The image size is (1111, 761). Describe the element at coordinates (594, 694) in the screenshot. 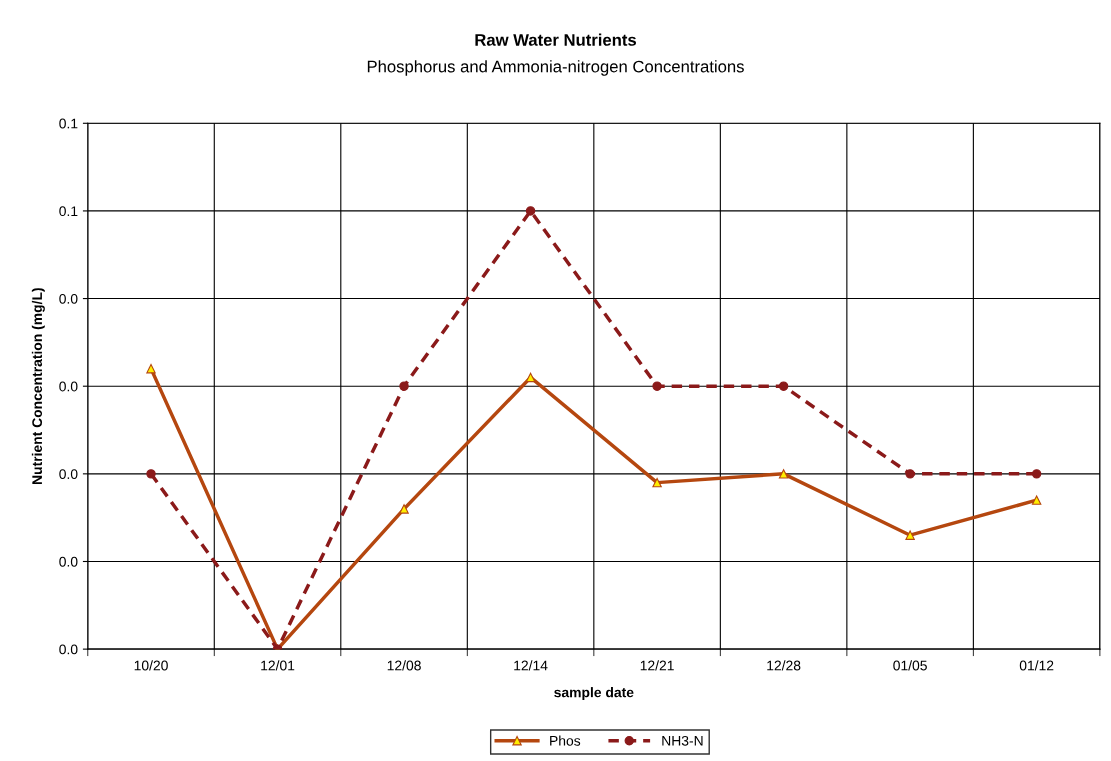

I see `x-axis-title: sample date` at that location.